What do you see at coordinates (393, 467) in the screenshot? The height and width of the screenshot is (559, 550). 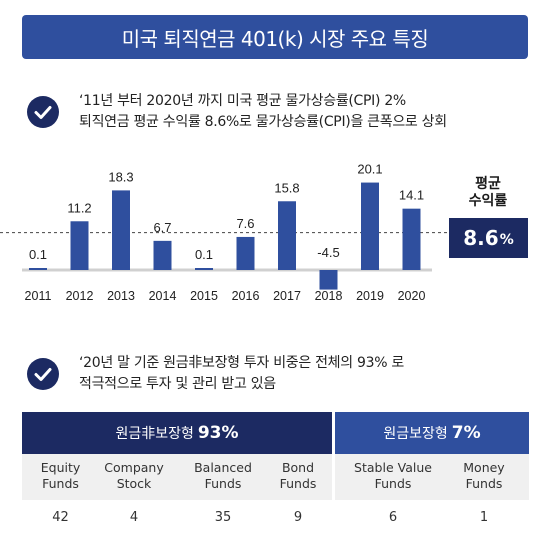 I see `category-line: Stable Value` at bounding box center [393, 467].